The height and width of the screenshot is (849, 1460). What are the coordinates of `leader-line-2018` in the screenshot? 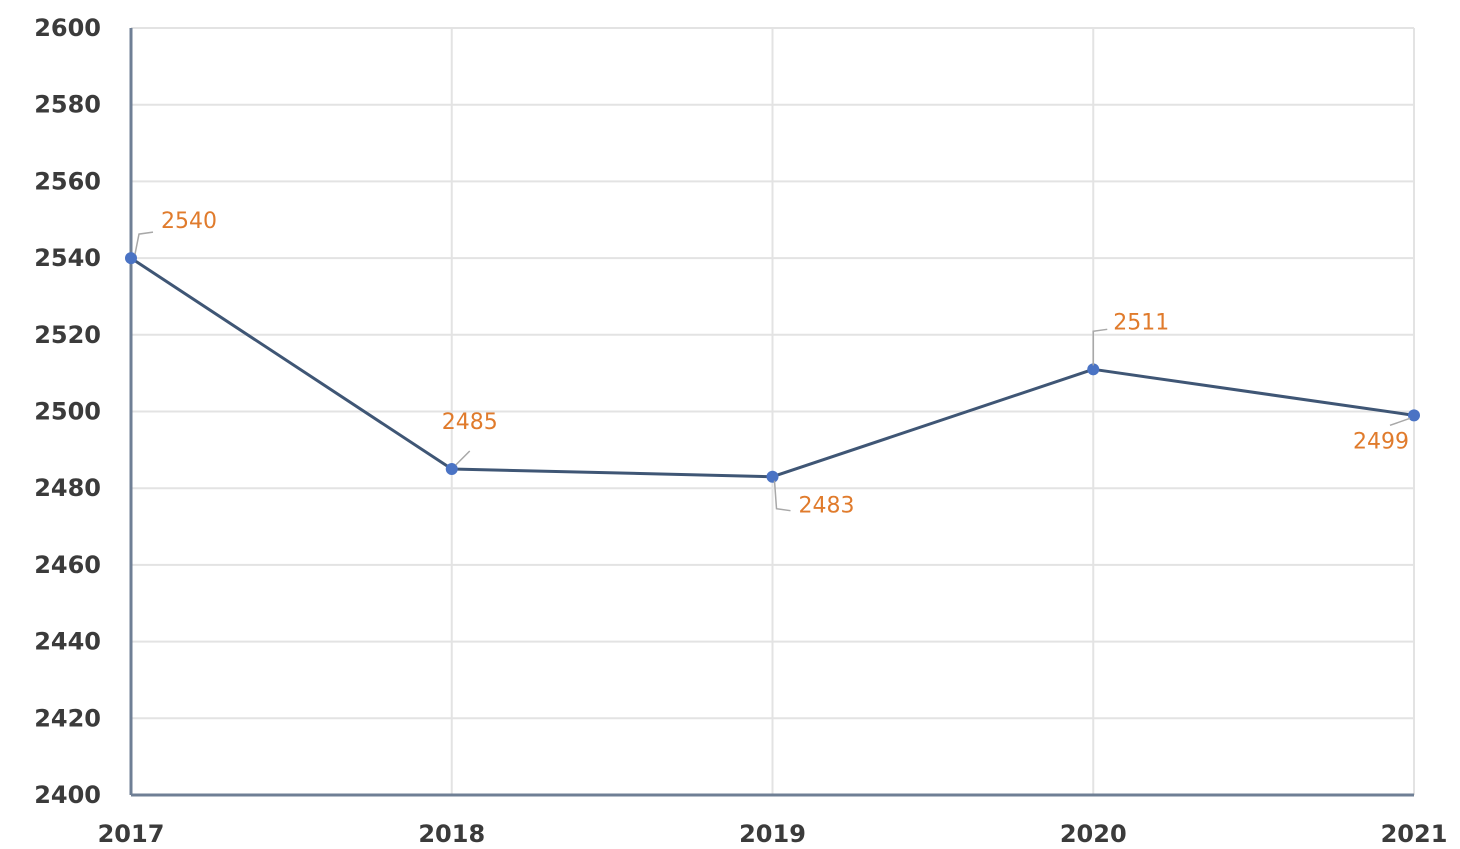 It's located at (463, 458).